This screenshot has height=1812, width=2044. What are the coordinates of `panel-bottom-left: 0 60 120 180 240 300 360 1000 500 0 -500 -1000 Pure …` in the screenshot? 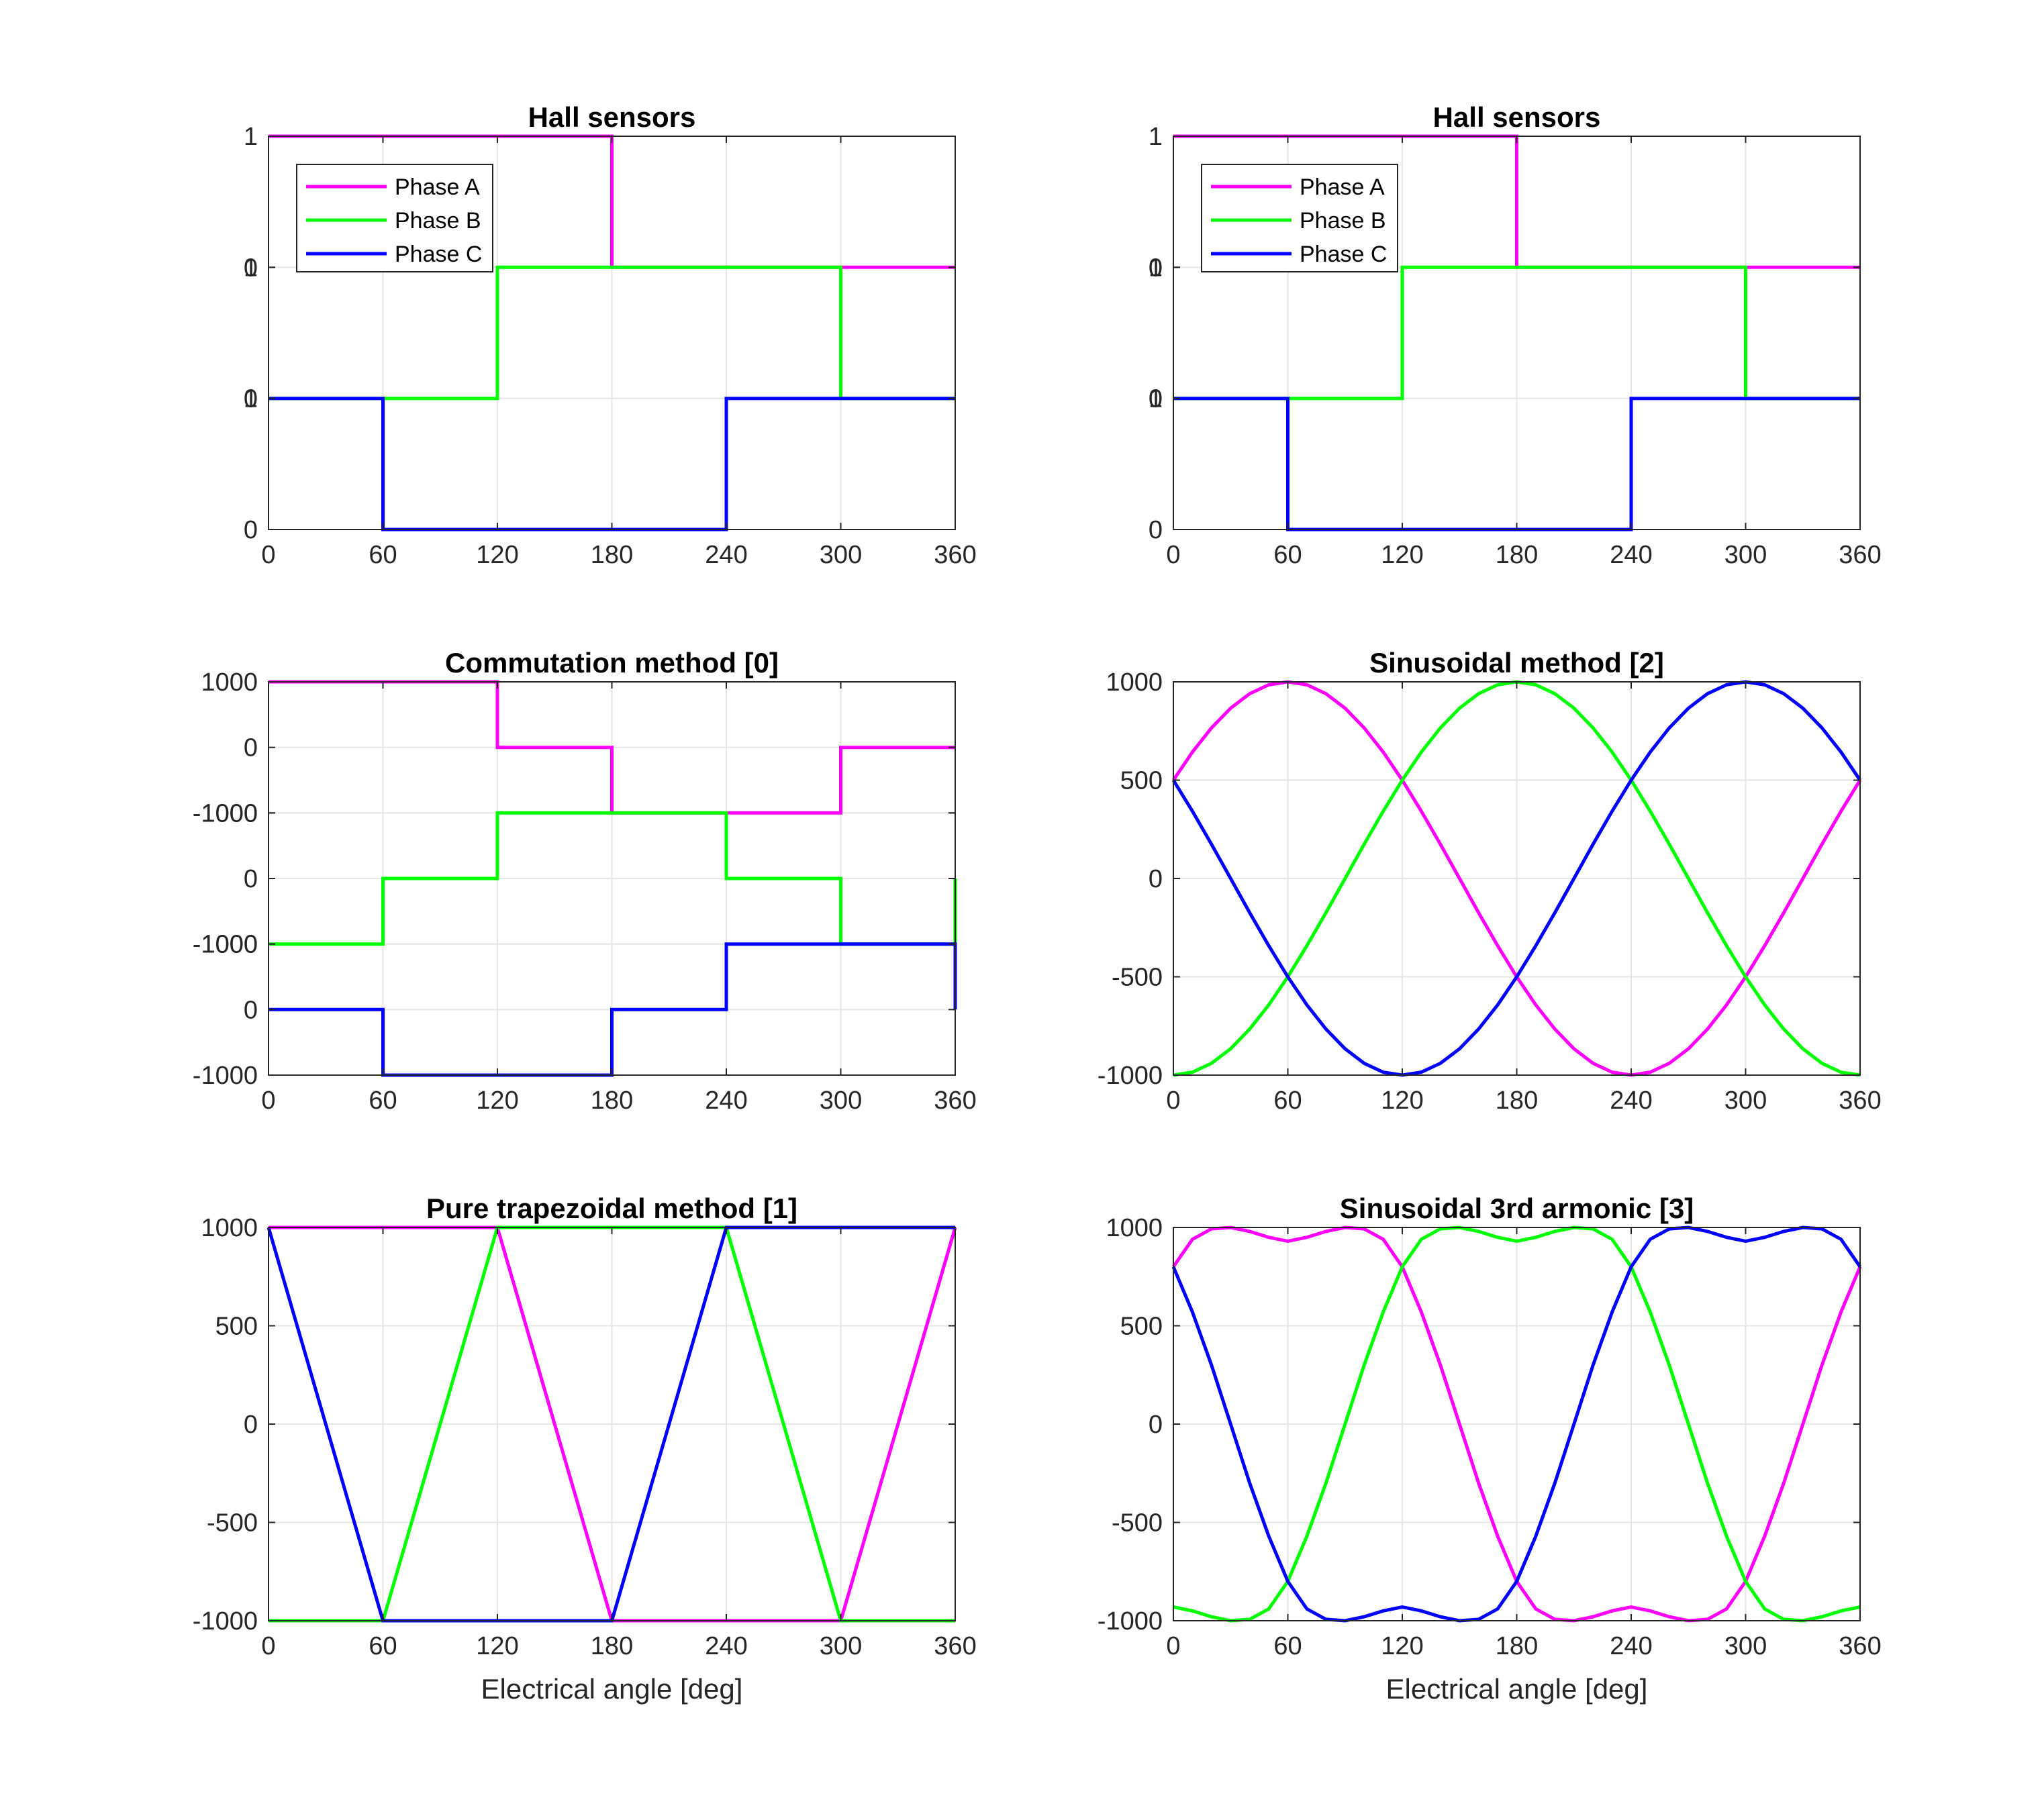 It's located at (585, 1449).